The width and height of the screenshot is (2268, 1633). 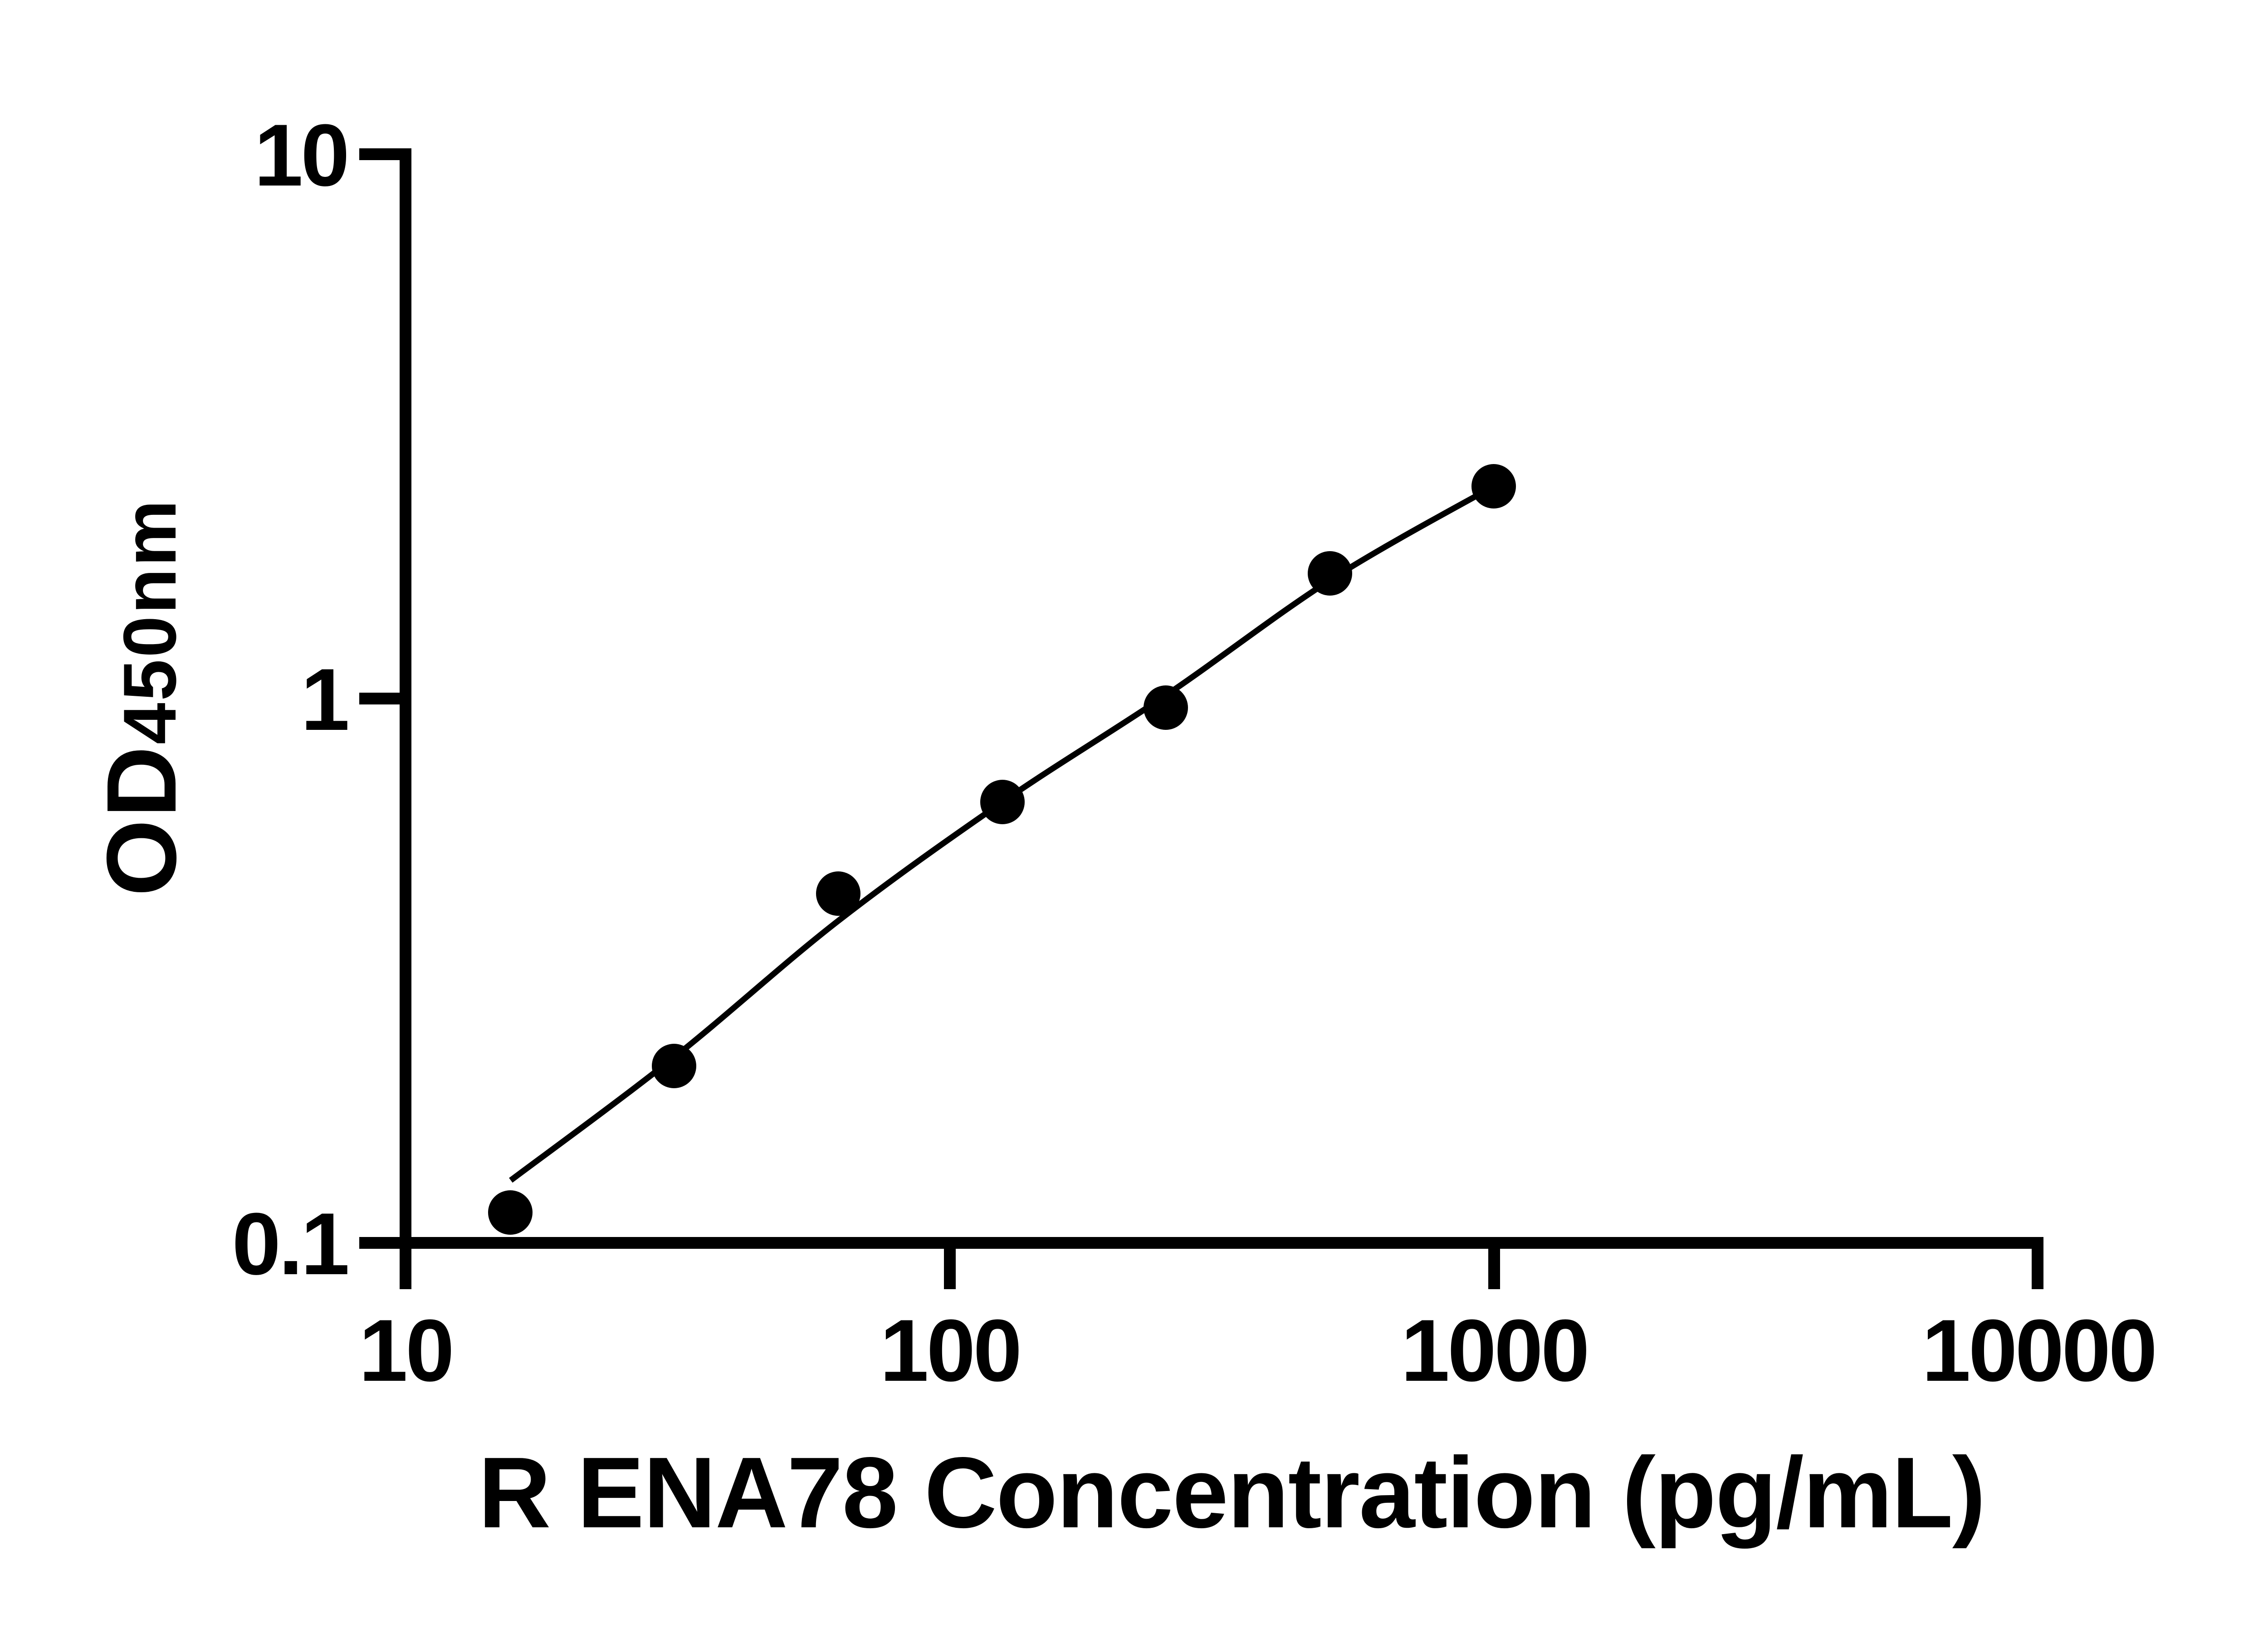 I want to click on svg-text: 1000, so click(x=1495, y=1350).